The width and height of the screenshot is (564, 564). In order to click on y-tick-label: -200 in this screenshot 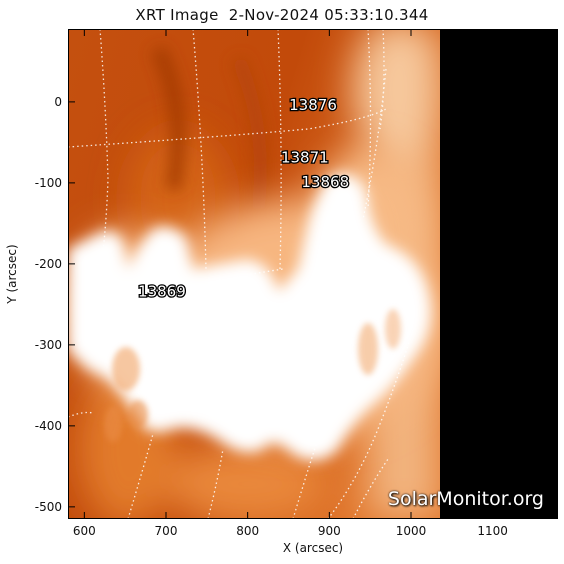, I will do `click(48, 263)`.